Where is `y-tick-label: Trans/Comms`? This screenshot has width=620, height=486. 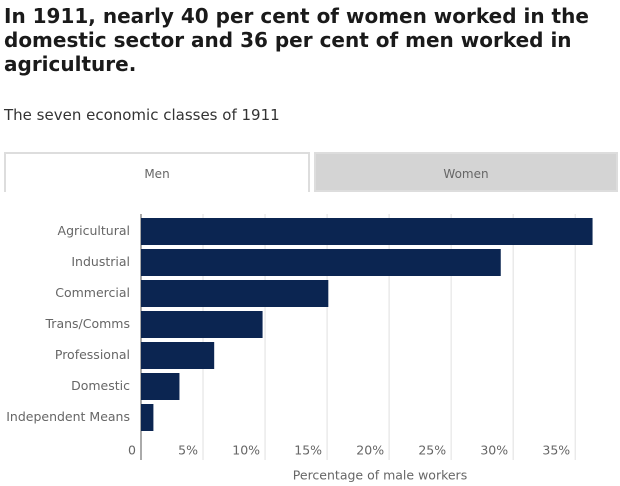
y-tick-label: Trans/Comms is located at coordinates (88, 323).